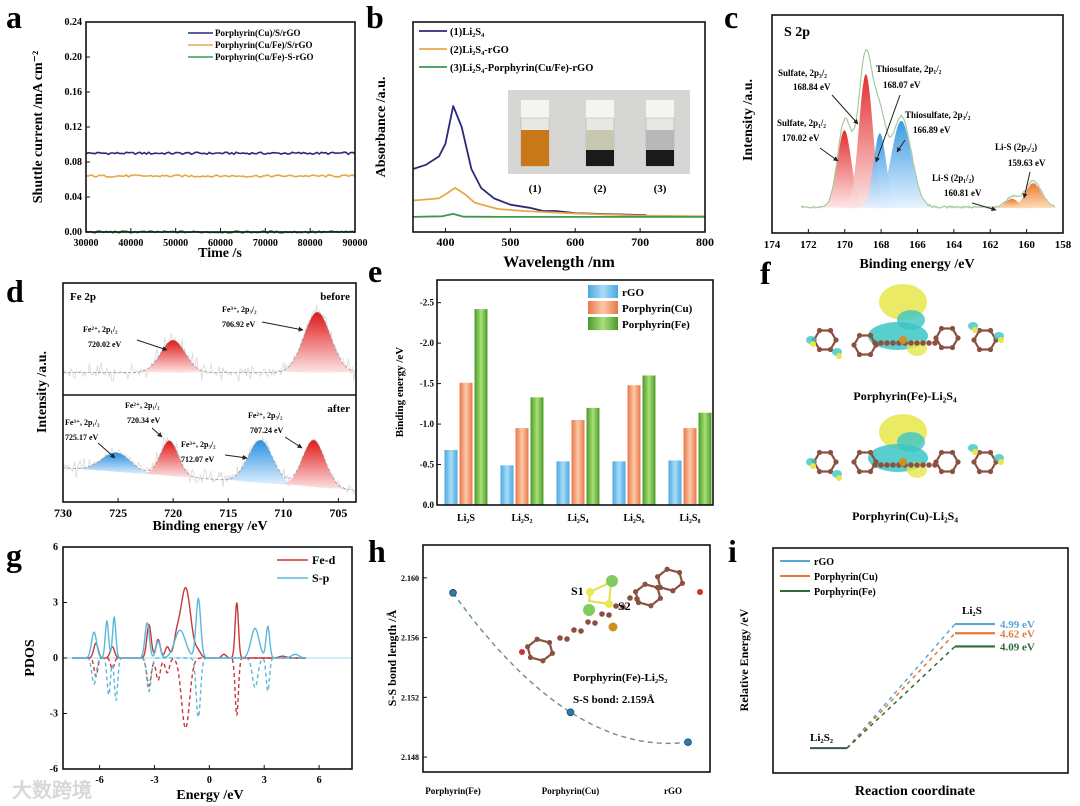  I want to click on sulfur-atom, so click(609, 604).